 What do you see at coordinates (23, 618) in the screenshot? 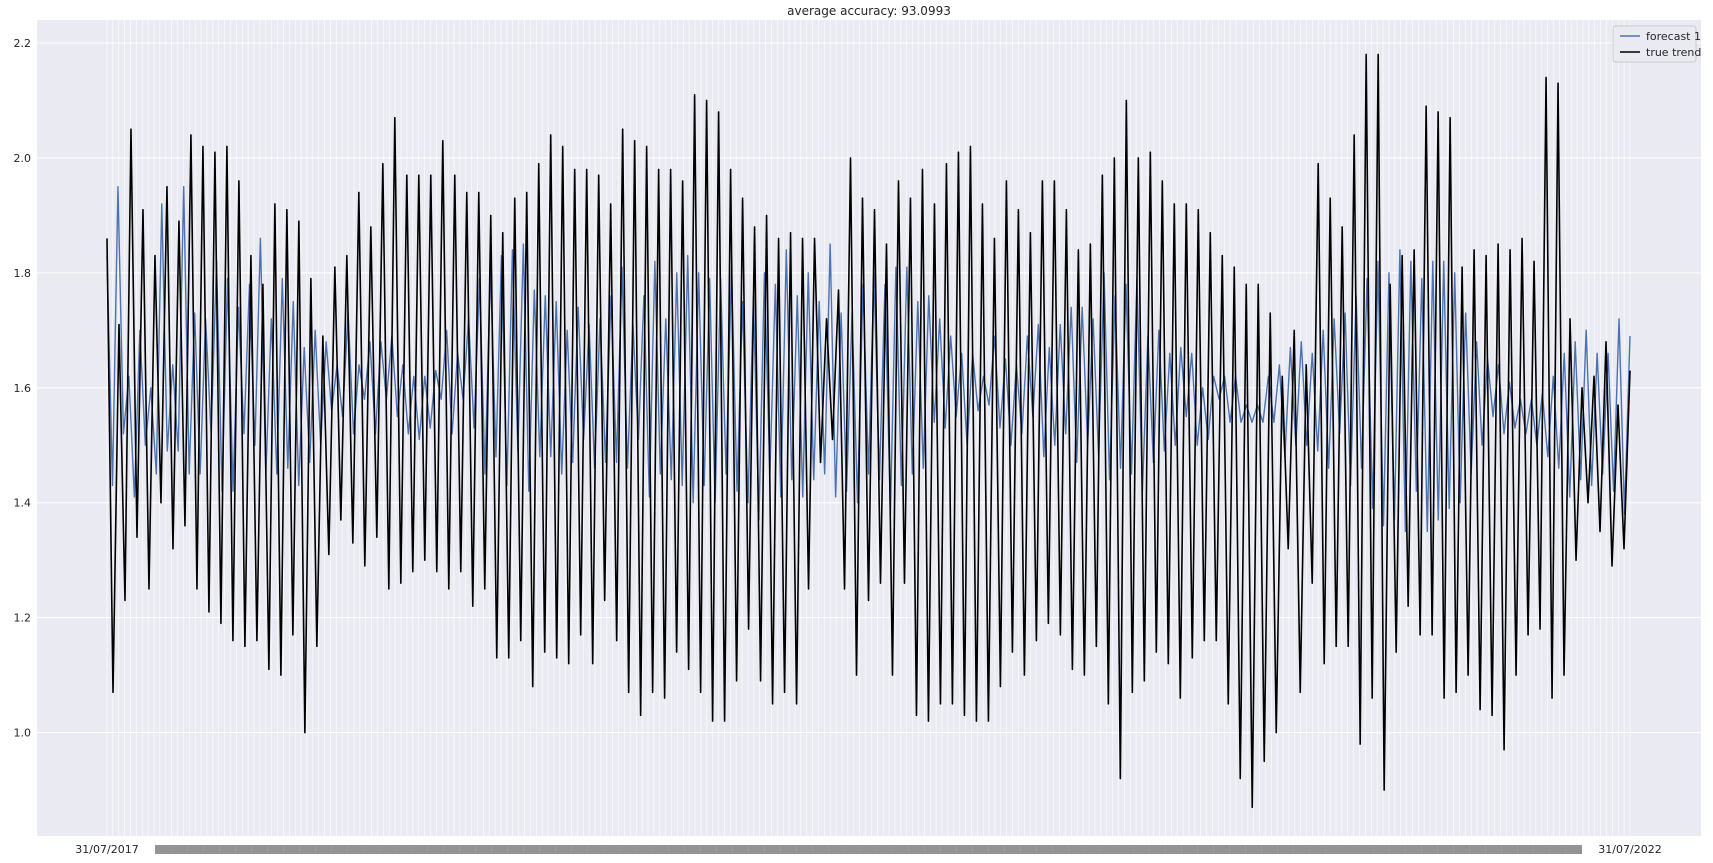
I see `y-tick-label: 1.2` at bounding box center [23, 618].